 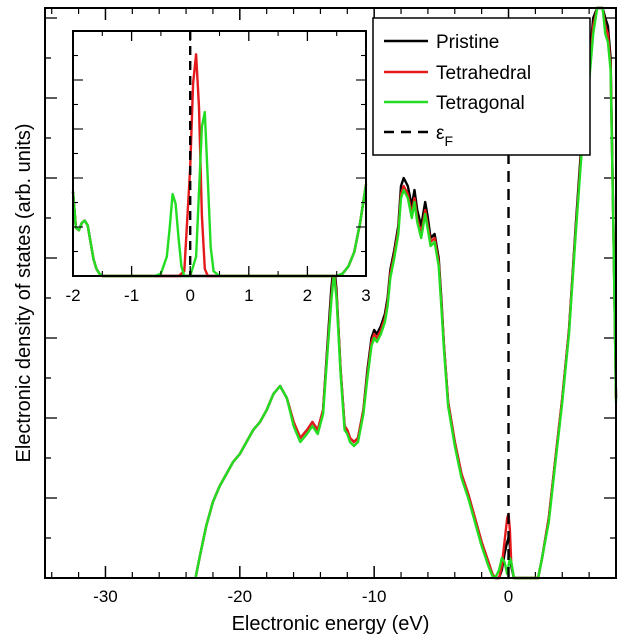 What do you see at coordinates (467, 42) in the screenshot?
I see `legend-label-pristine: Pristine` at bounding box center [467, 42].